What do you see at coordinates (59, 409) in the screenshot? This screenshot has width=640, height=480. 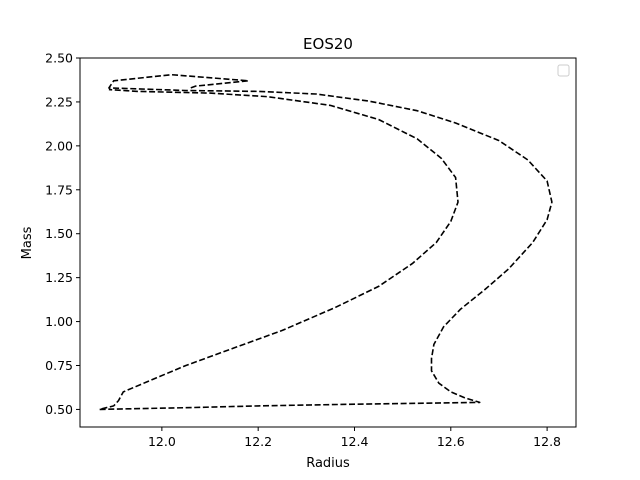 I see `y-tick-label: 0.50` at bounding box center [59, 409].